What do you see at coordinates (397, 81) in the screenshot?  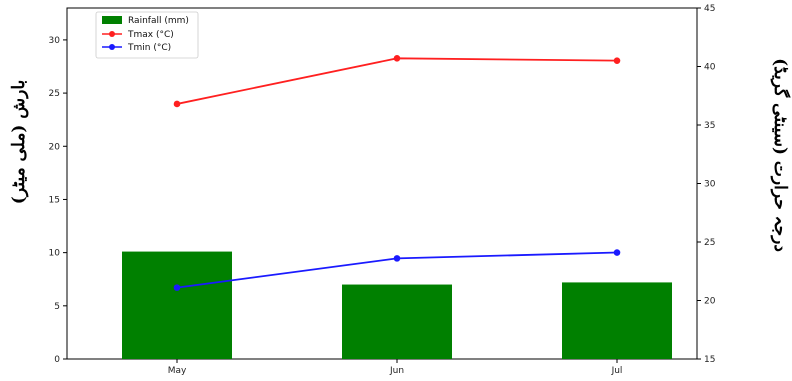 I see `line-tmax` at bounding box center [397, 81].